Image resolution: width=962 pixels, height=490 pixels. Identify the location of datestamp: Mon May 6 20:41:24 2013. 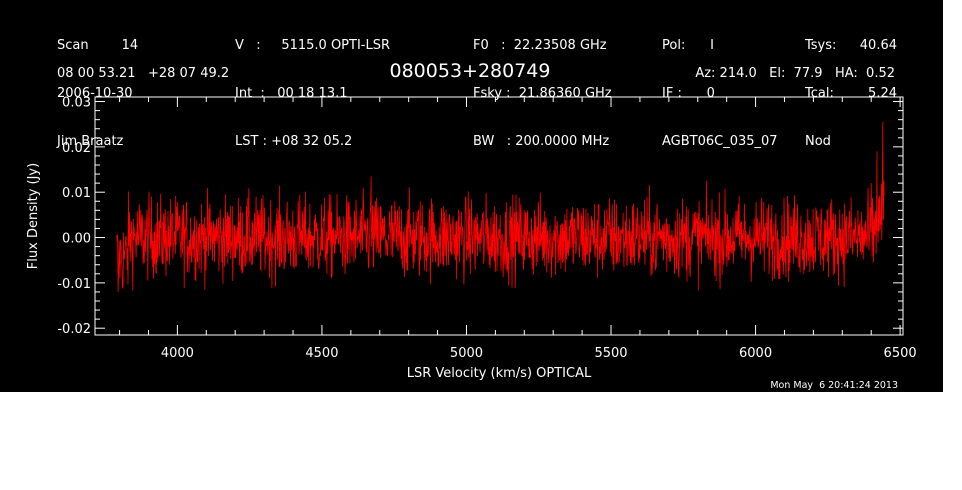
(834, 385).